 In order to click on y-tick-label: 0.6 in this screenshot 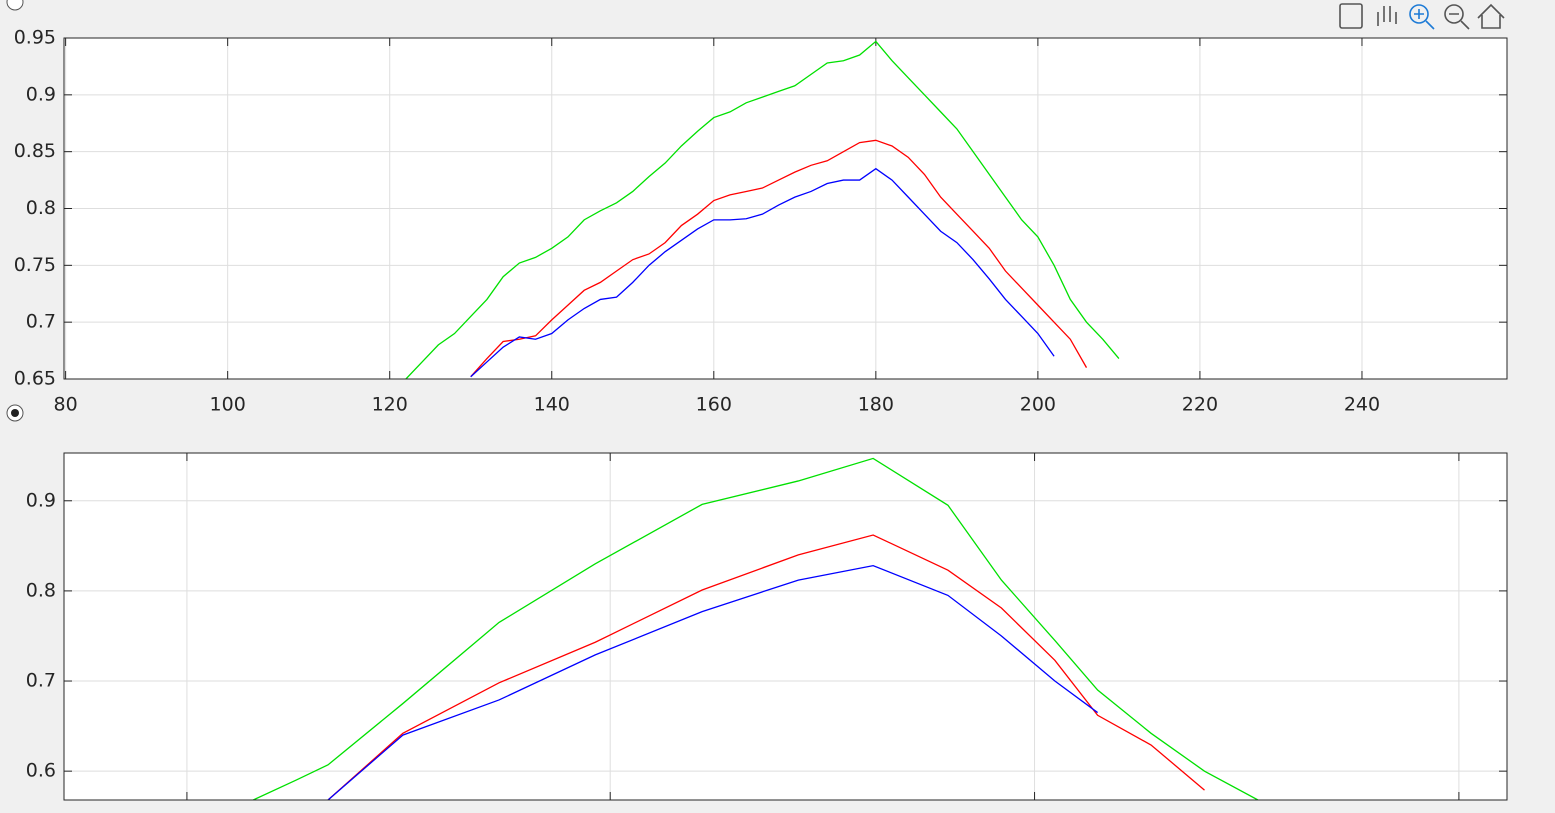, I will do `click(41, 771)`.